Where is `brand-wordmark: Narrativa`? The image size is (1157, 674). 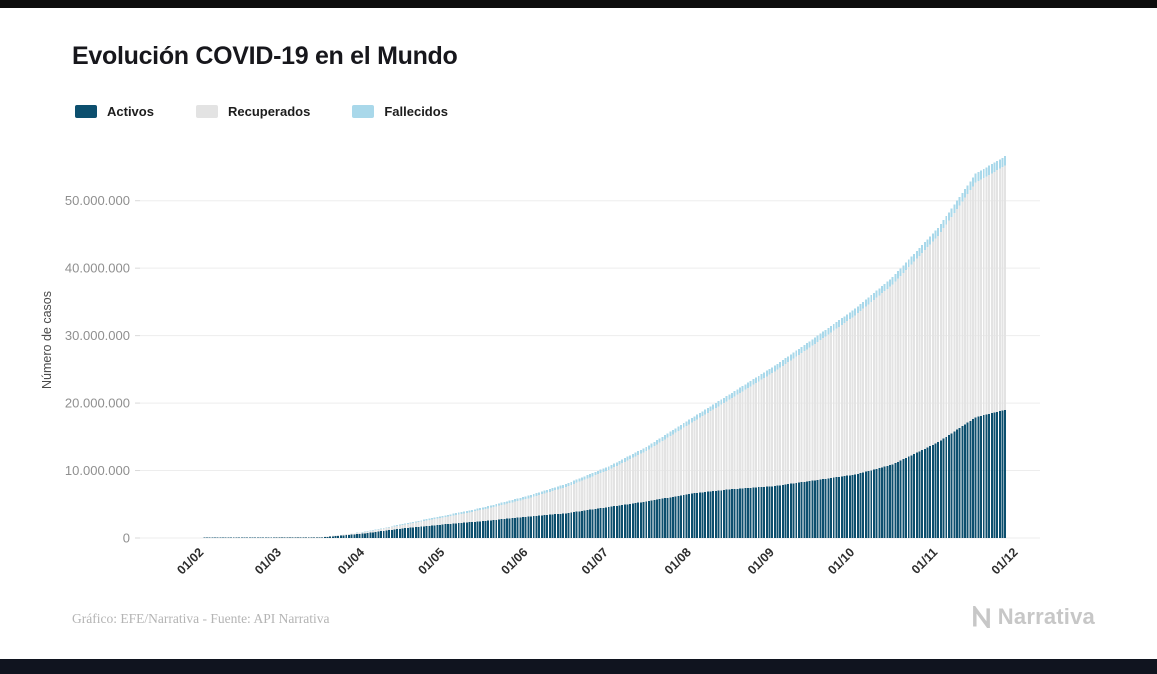 brand-wordmark: Narrativa is located at coordinates (1046, 616).